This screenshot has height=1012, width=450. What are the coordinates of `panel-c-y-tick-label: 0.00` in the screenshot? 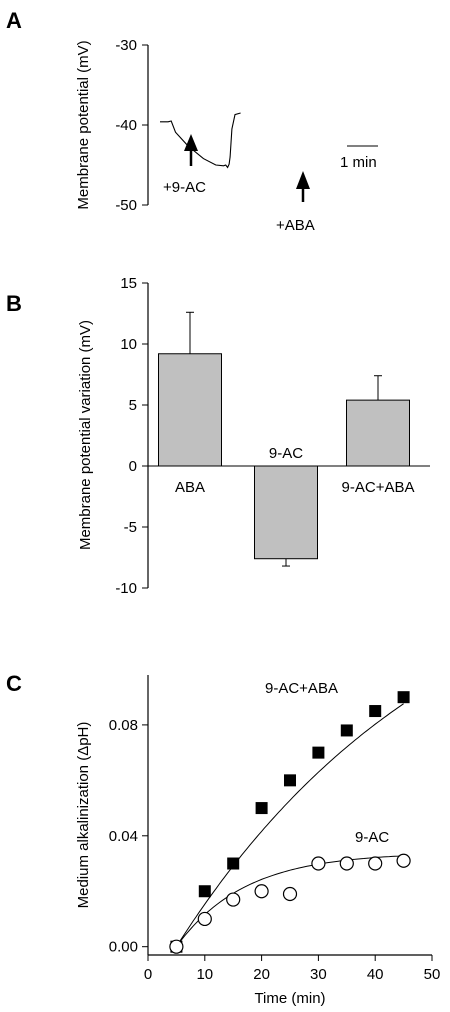 It's located at (123, 947).